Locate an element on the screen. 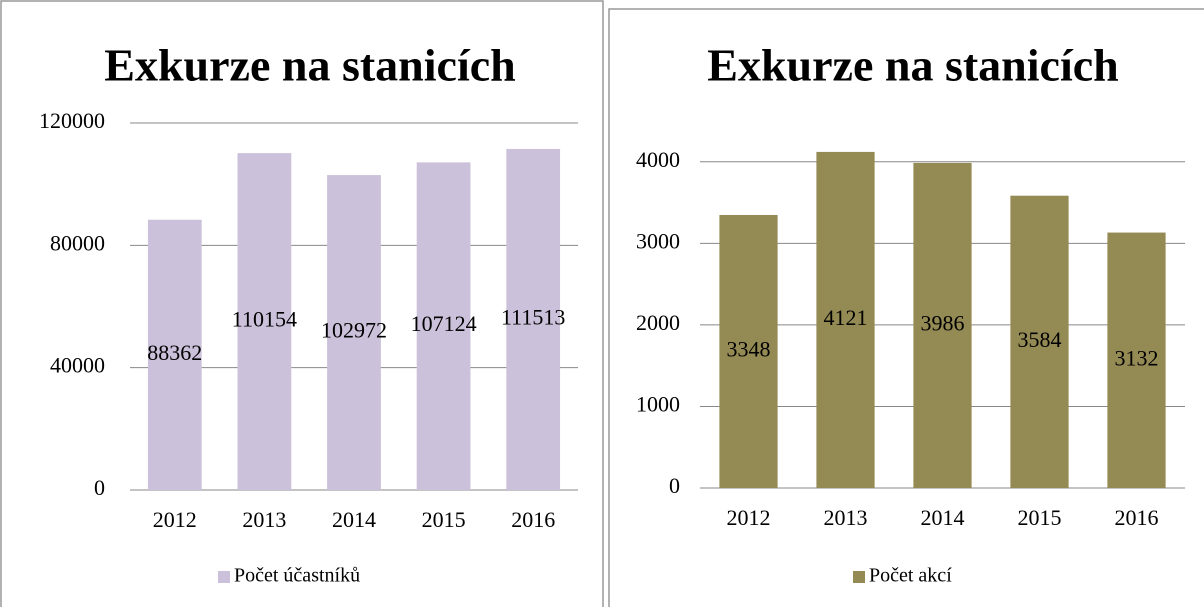  data-label: 88362 is located at coordinates (174, 352).